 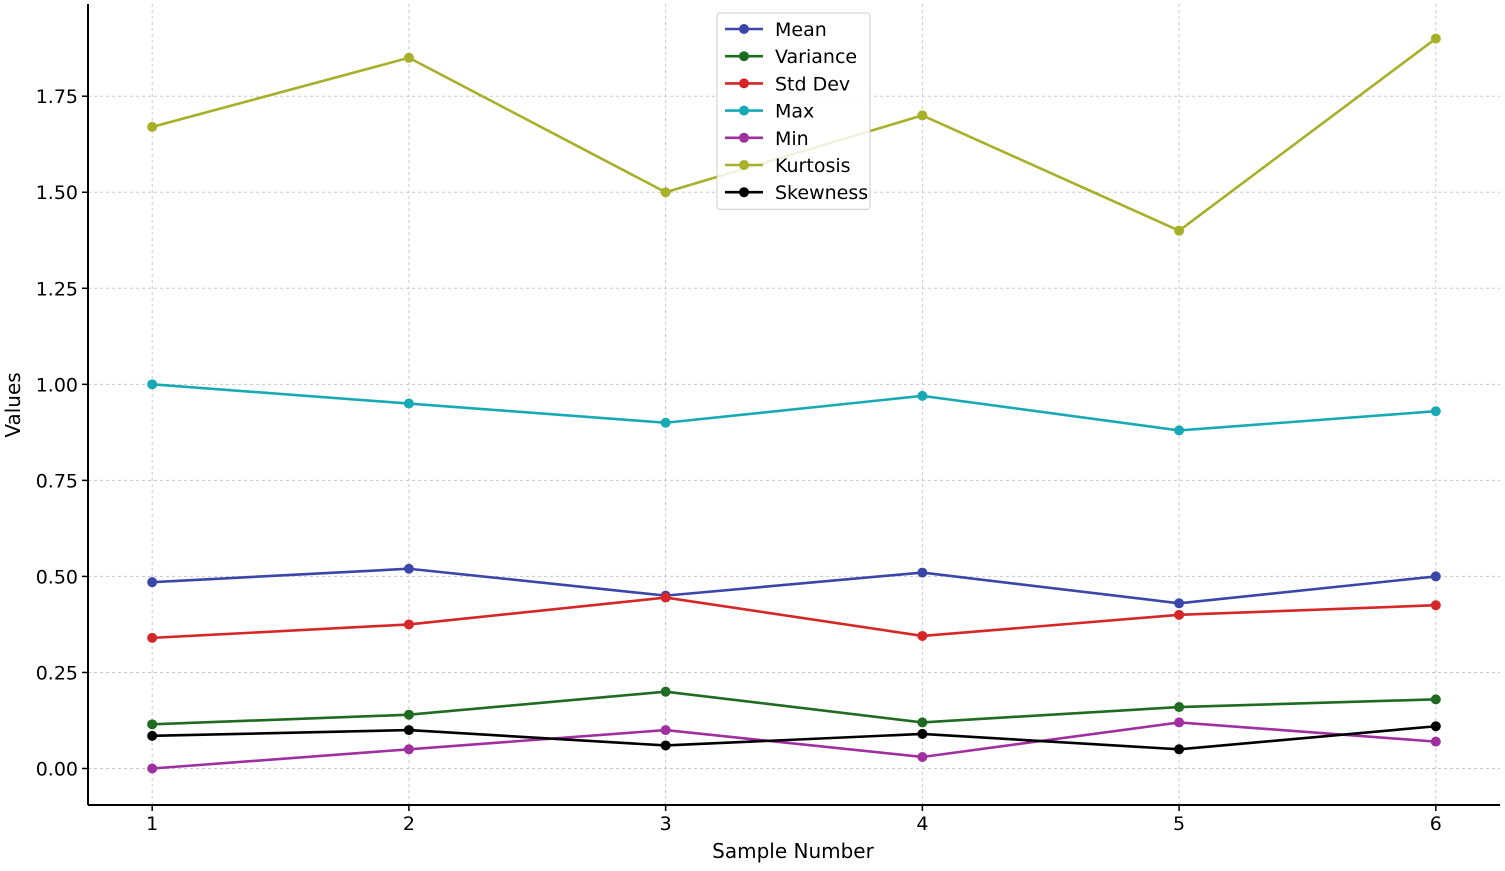 I want to click on legend-label: Skewness, so click(x=821, y=193).